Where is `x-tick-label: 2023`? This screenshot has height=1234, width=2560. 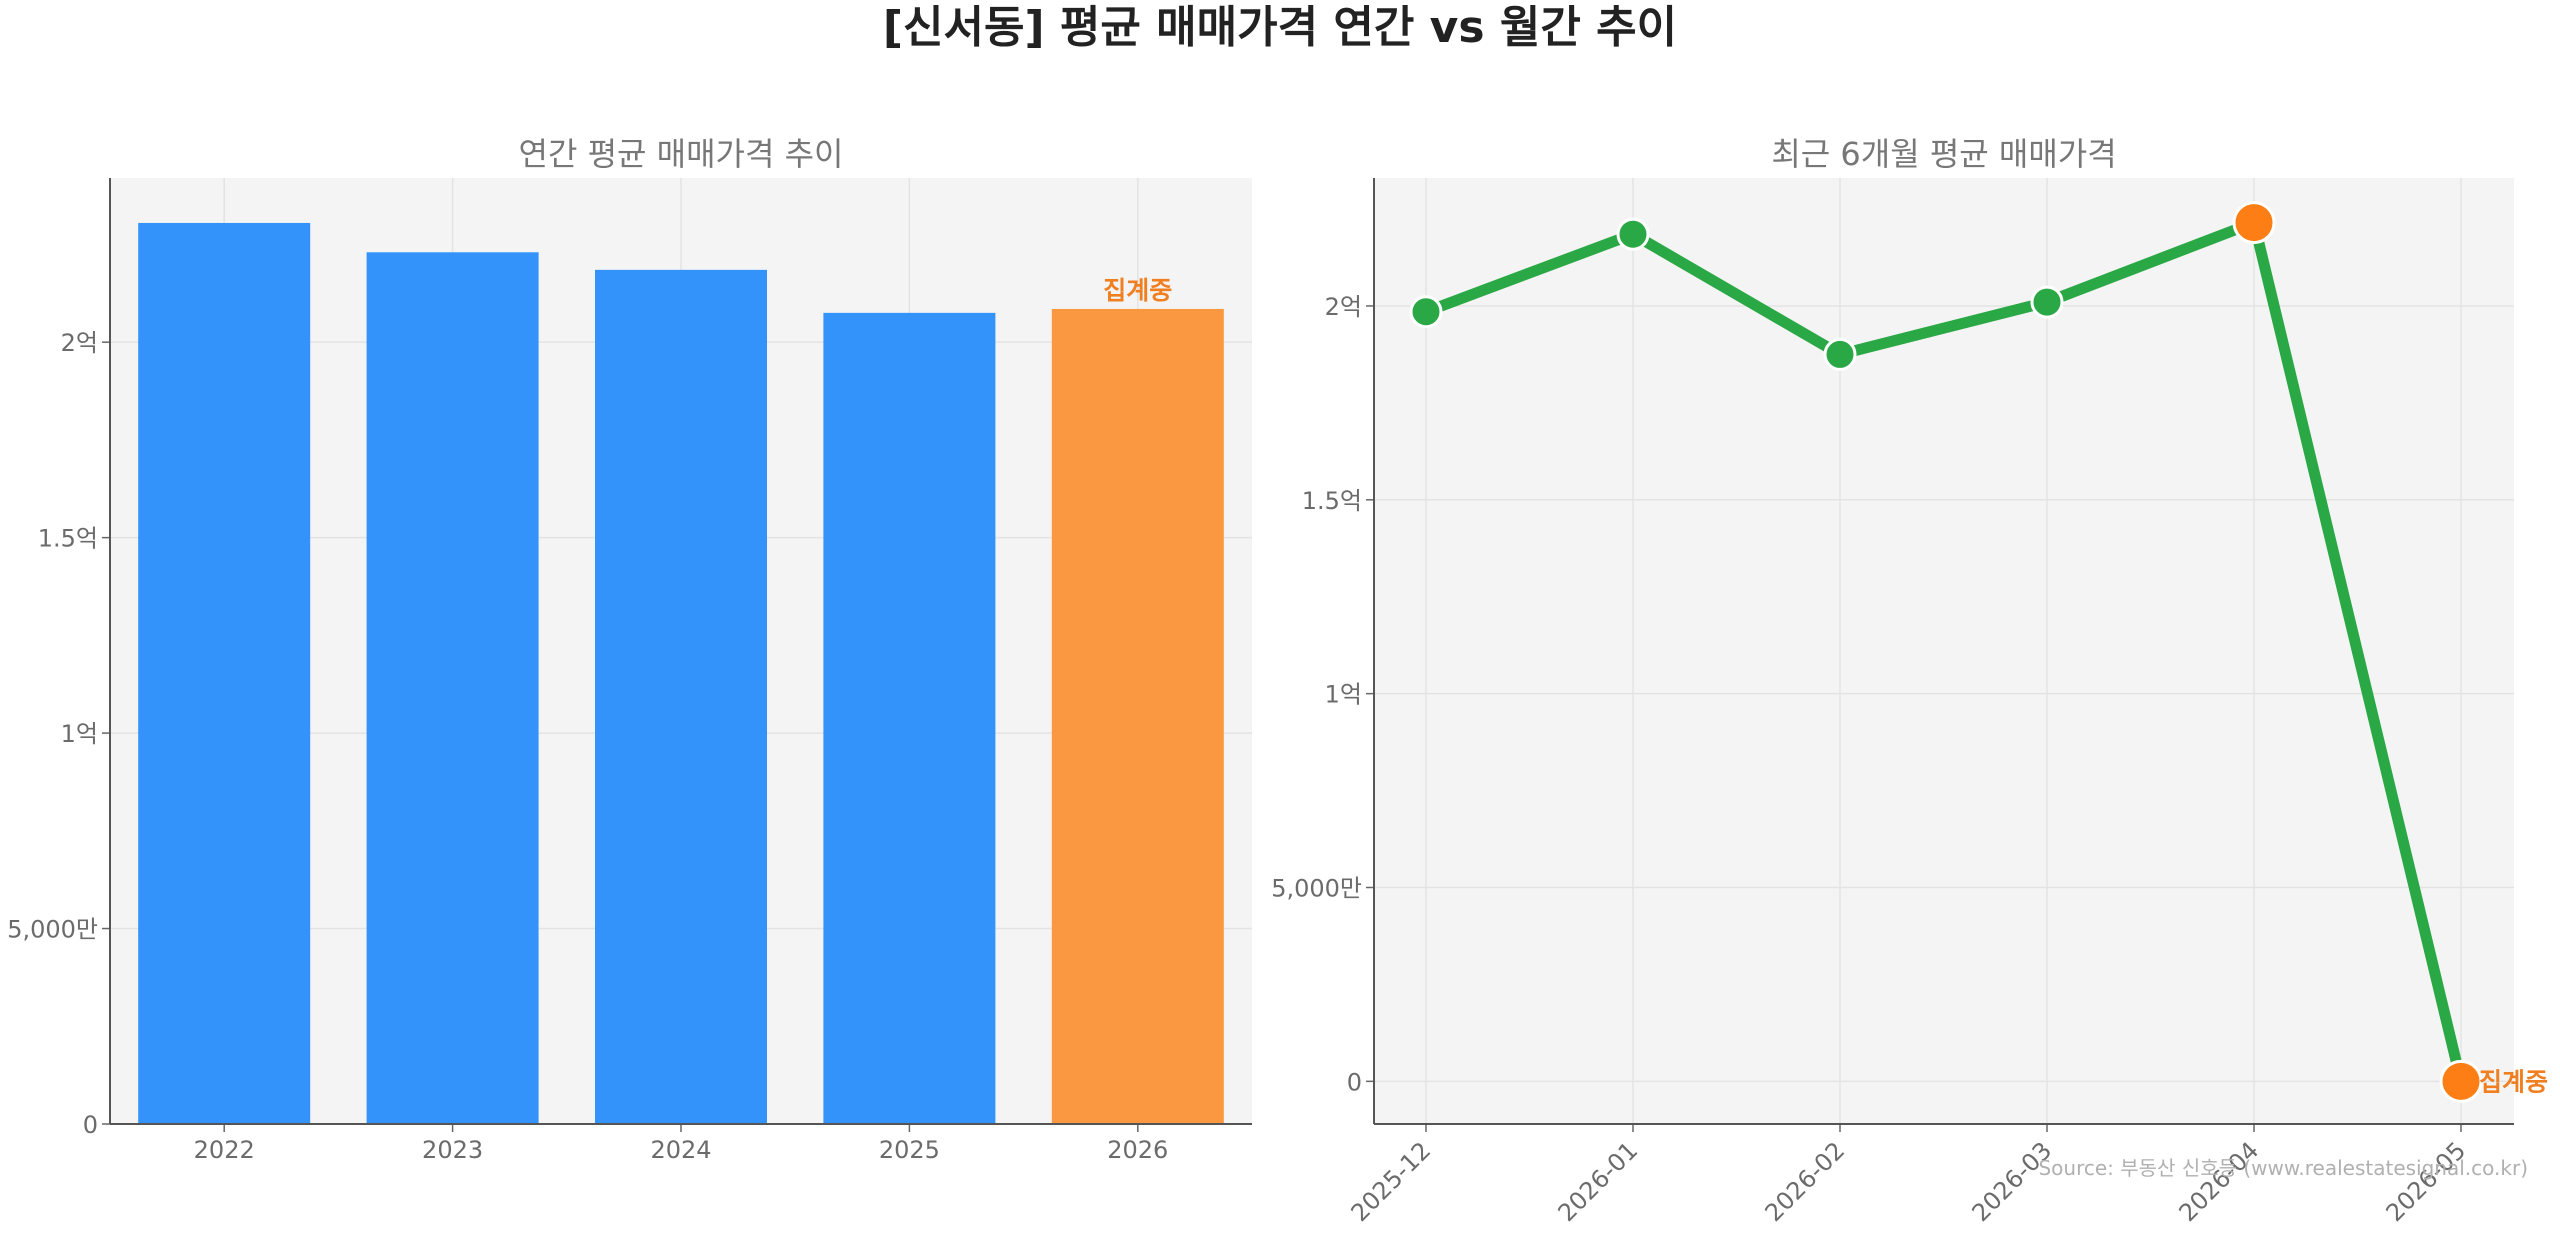
x-tick-label: 2023 is located at coordinates (452, 1150).